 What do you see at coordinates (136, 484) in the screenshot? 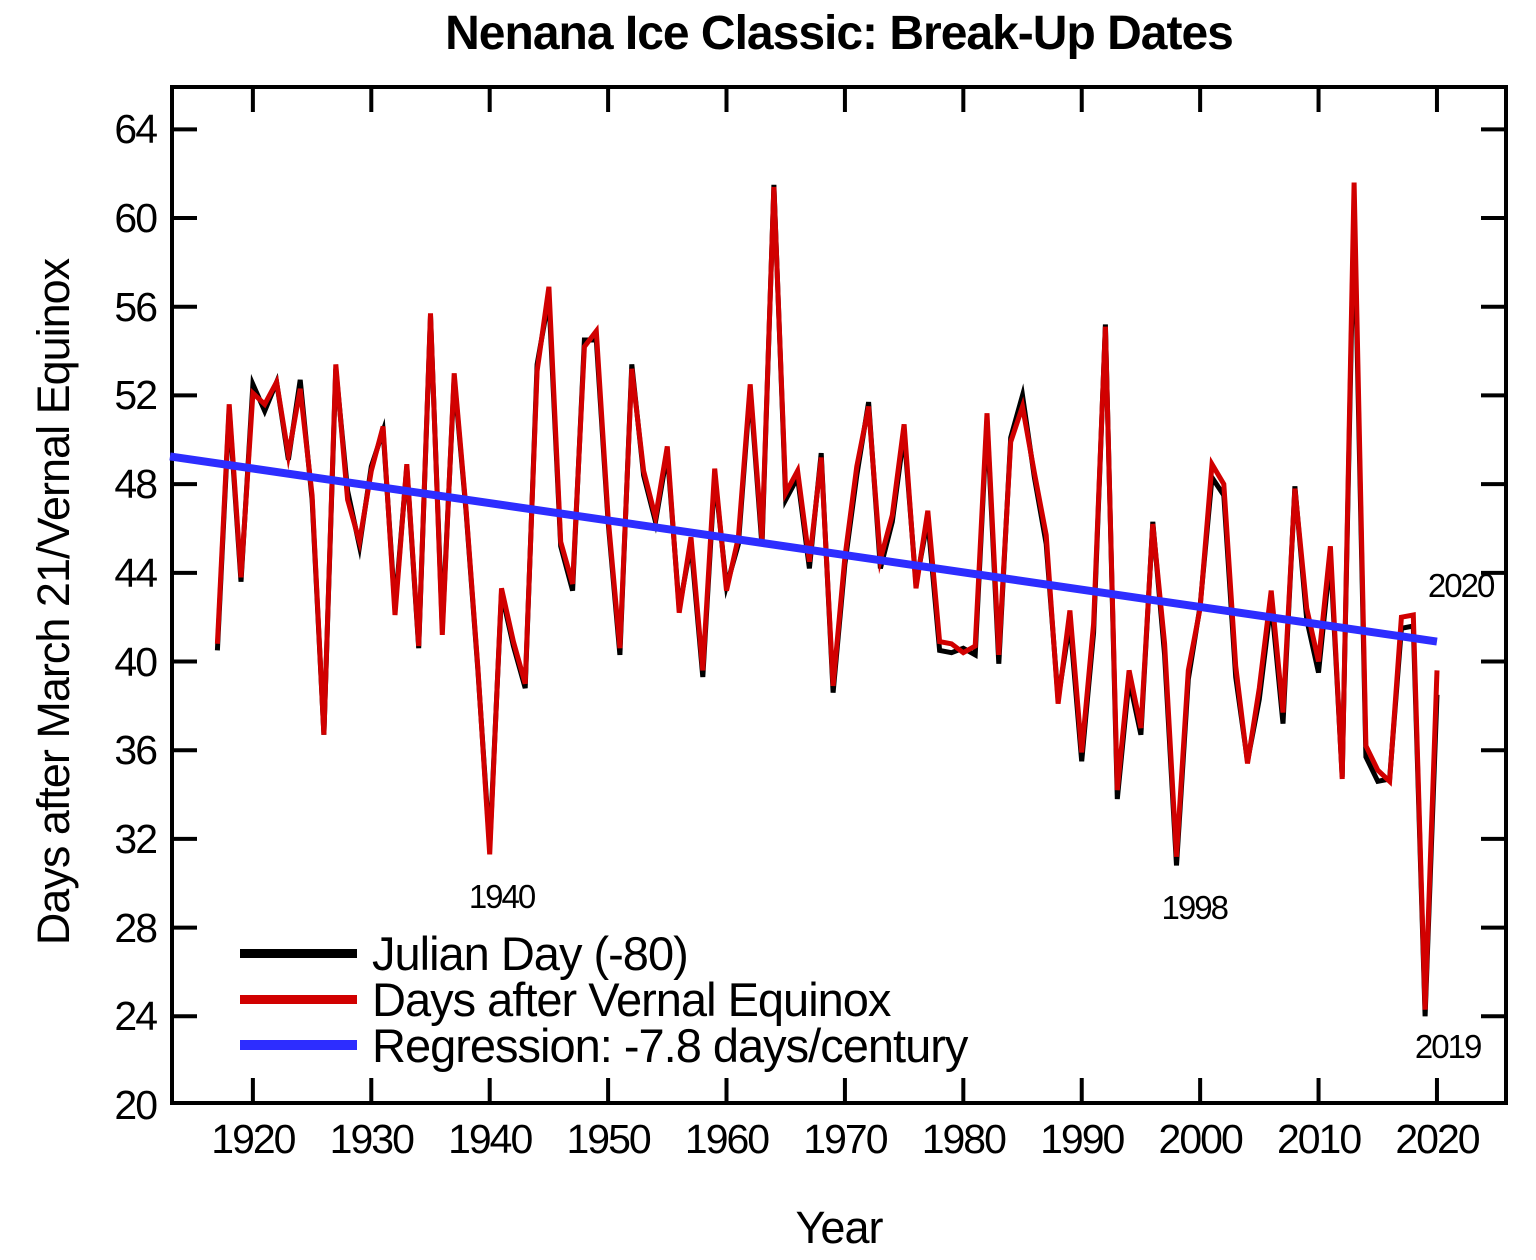
I see `y-tick-label: 48` at bounding box center [136, 484].